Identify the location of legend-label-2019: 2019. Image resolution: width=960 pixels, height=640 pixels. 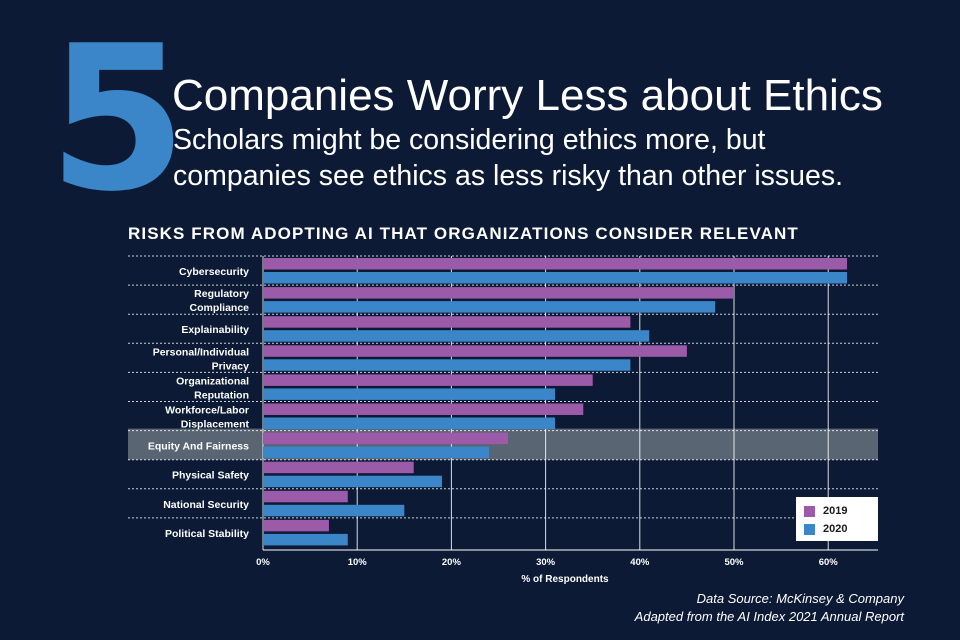
(835, 511).